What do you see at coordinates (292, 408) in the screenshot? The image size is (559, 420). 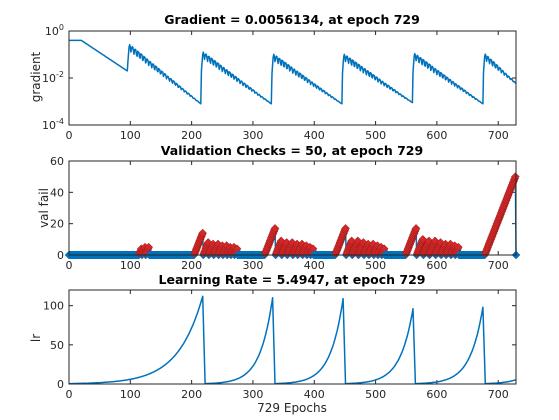 I see `learning-rate-xlabel: 729 Epochs` at bounding box center [292, 408].